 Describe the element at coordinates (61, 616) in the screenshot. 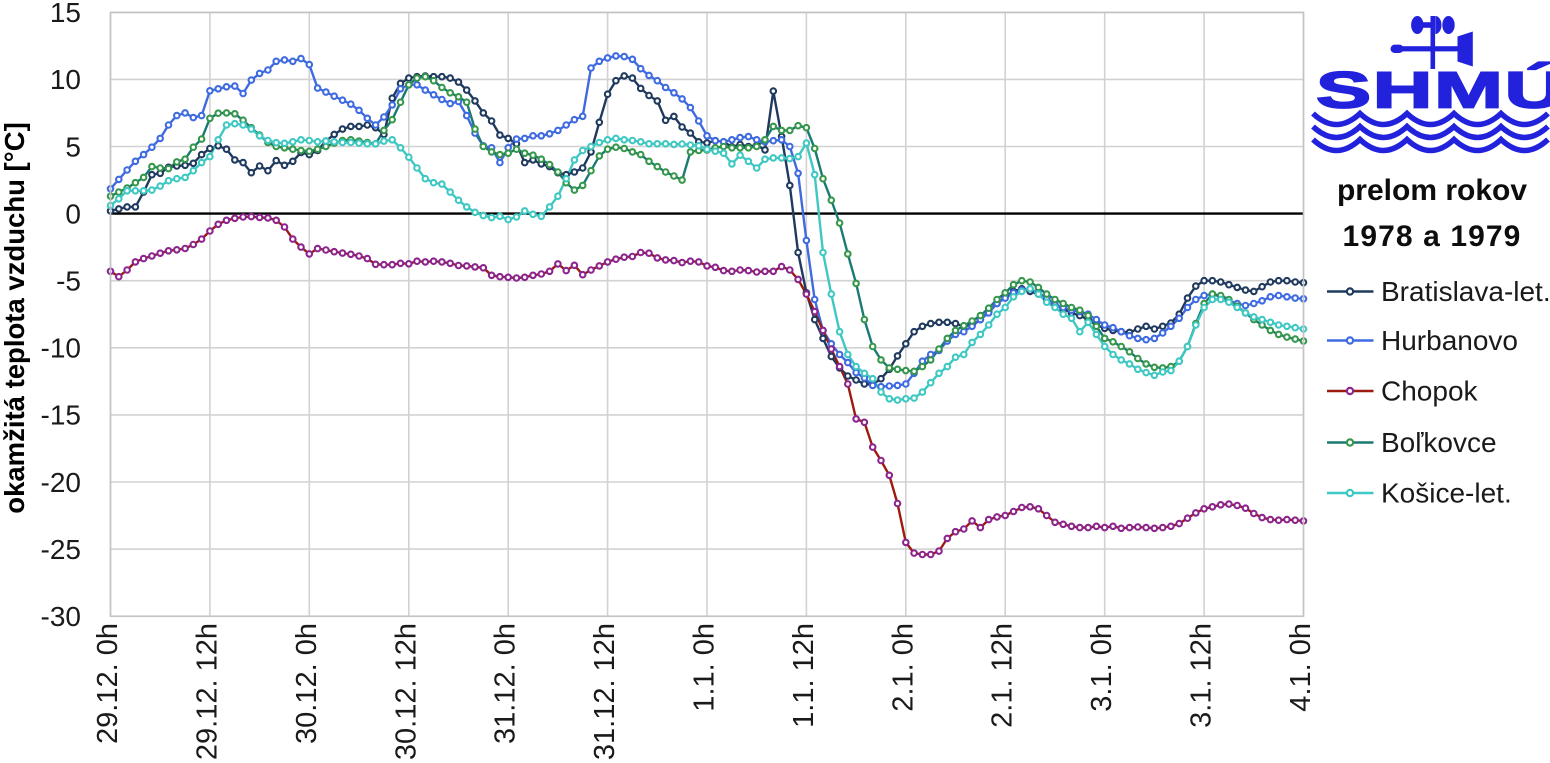

I see `svg-text: -30` at that location.